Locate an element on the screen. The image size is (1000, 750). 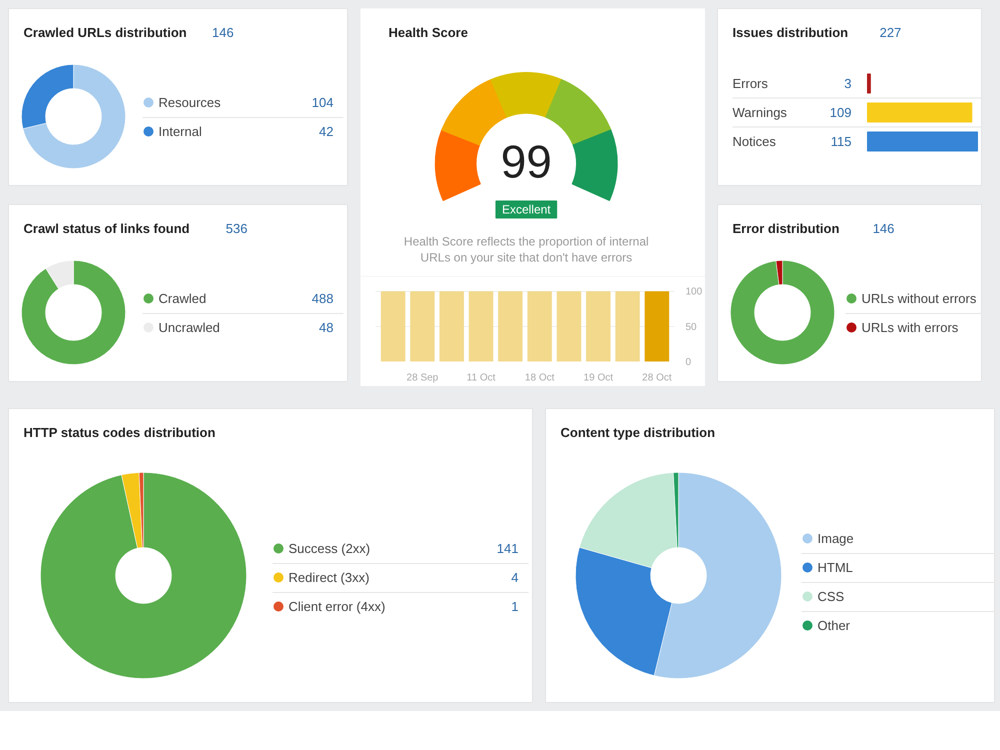
chart-title: Crawl status of links found is located at coordinates (107, 228).